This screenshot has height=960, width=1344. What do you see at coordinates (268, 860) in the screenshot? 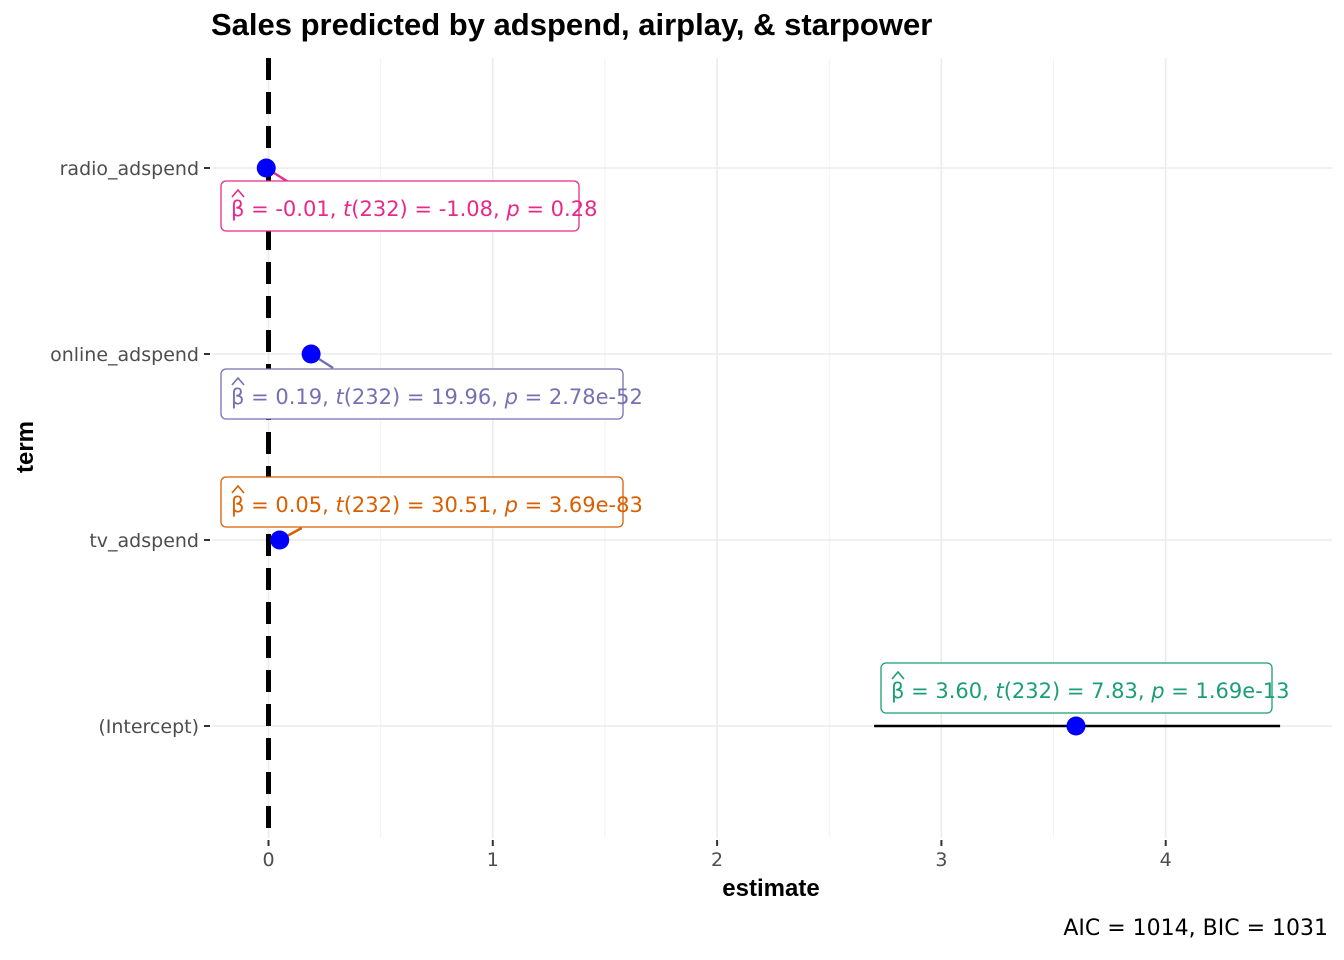
I see `x-tick-label: 0` at bounding box center [268, 860].